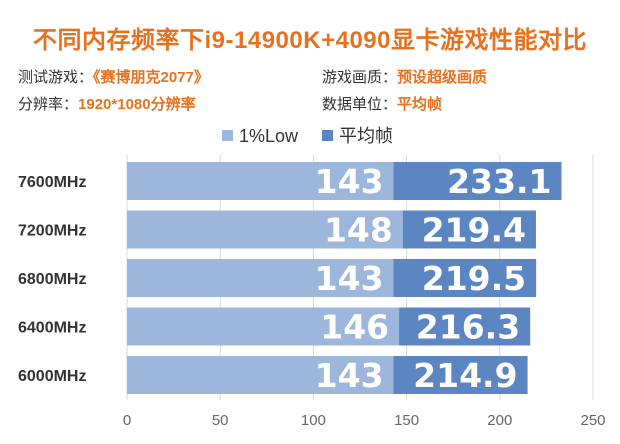 The height and width of the screenshot is (444, 620). I want to click on category-label: 6800MHz, so click(52, 279).